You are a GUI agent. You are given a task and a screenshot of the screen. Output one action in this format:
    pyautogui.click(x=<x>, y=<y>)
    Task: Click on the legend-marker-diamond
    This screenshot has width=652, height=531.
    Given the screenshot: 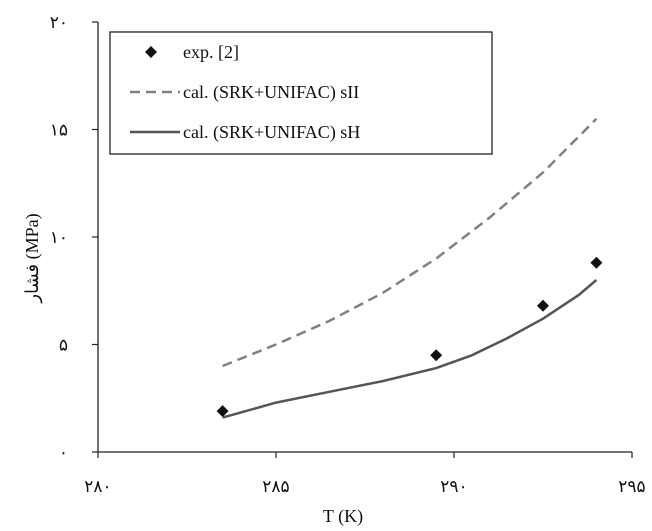 What is the action you would take?
    pyautogui.click(x=151, y=52)
    